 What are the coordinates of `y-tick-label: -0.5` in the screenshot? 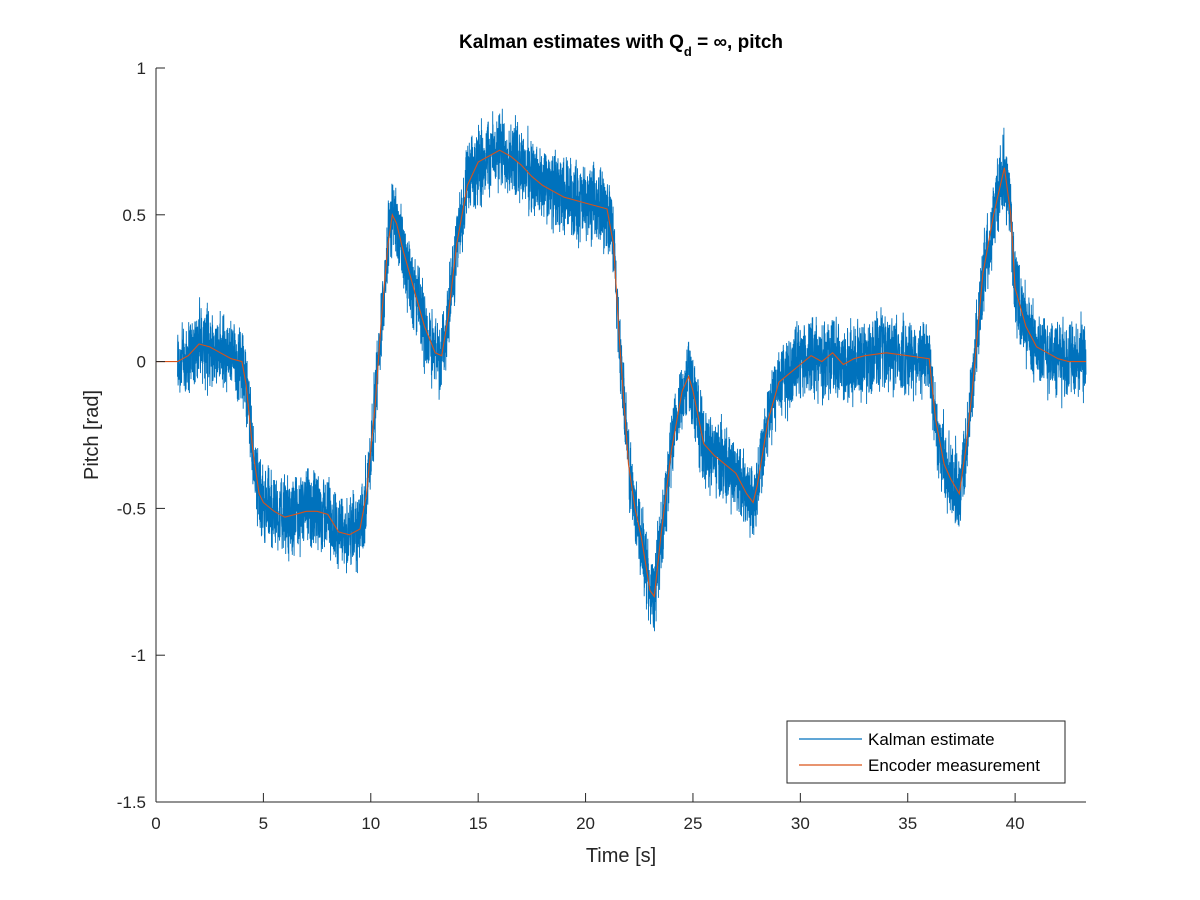 It's located at (131, 508).